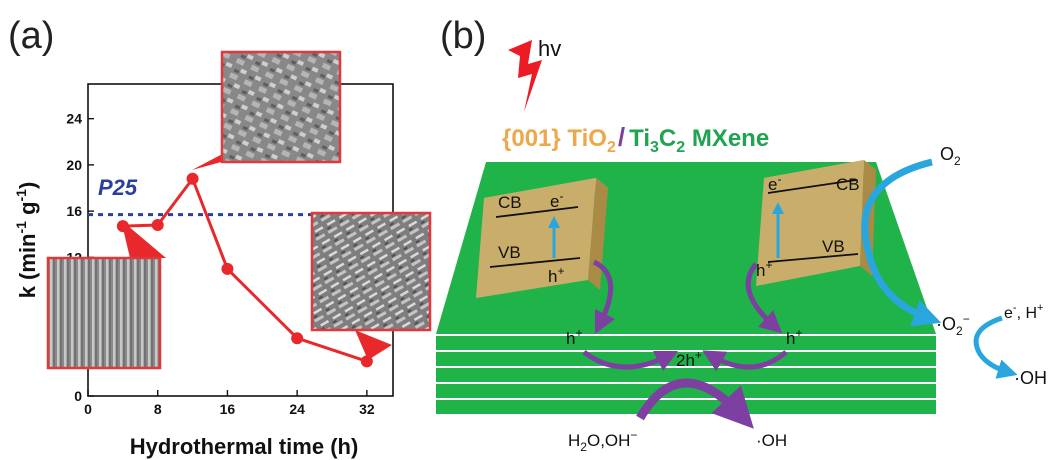 This screenshot has height=460, width=1062. I want to click on reactant-label: H2O,OH−, so click(602, 441).